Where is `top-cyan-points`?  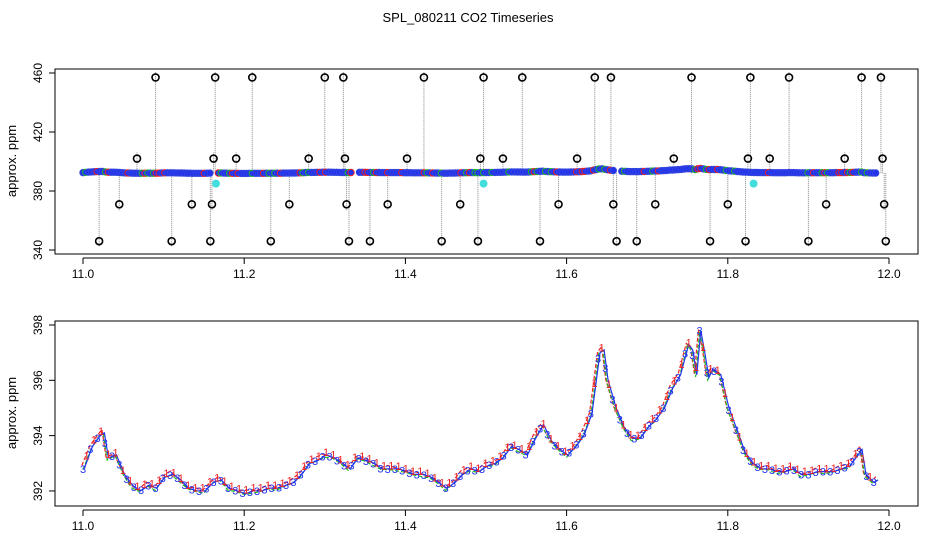 top-cyan-points is located at coordinates (484, 183).